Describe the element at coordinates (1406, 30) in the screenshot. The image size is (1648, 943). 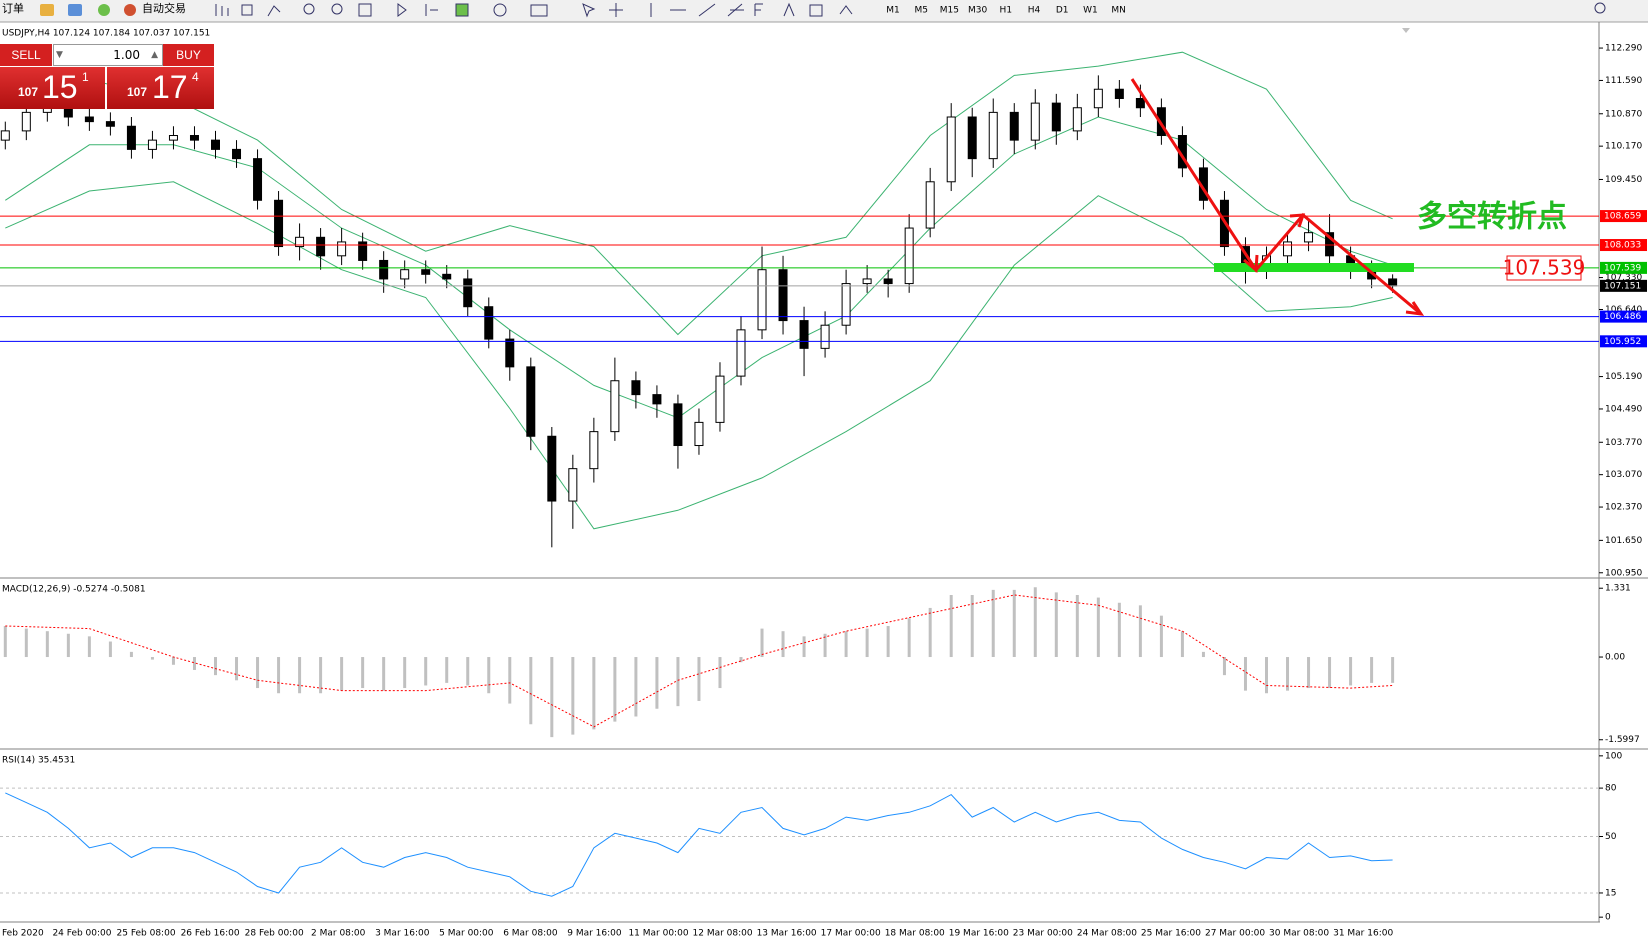
I see `shift-marker` at that location.